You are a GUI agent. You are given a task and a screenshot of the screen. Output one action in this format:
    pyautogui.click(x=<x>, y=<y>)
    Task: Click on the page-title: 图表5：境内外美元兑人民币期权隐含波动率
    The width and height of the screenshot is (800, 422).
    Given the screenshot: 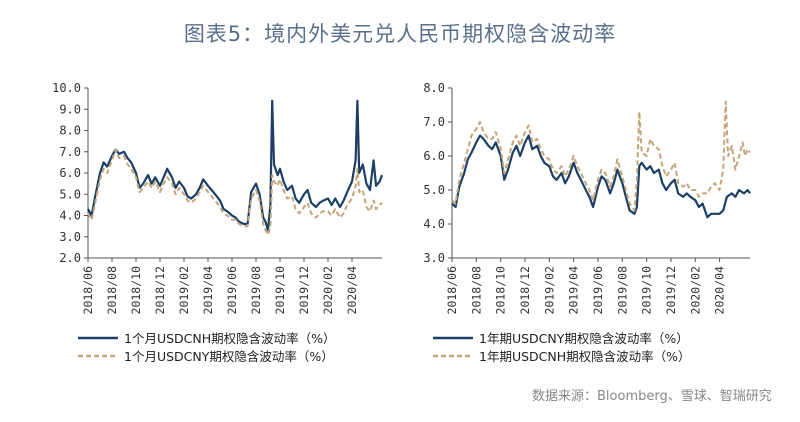 What is the action you would take?
    pyautogui.click(x=400, y=34)
    